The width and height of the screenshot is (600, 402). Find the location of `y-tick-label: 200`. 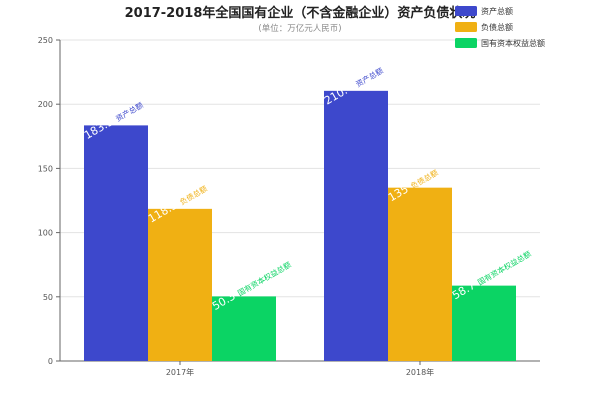

y-tick-label: 200 is located at coordinates (45, 104).